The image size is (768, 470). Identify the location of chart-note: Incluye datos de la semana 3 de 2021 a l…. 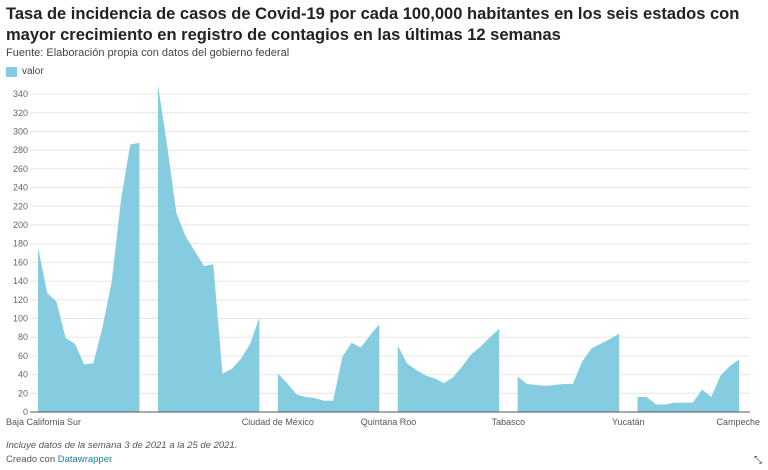
(122, 445).